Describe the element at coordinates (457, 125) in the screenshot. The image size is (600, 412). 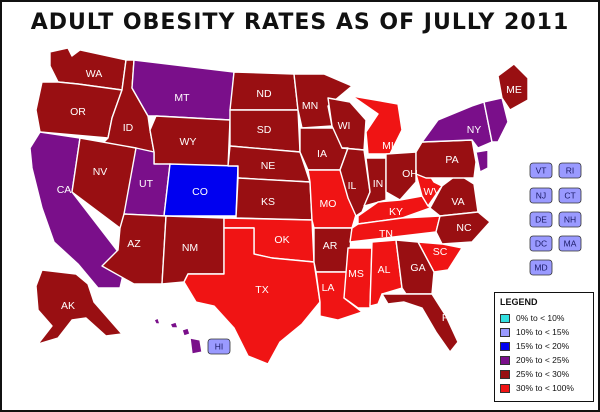
I see `state-NY` at that location.